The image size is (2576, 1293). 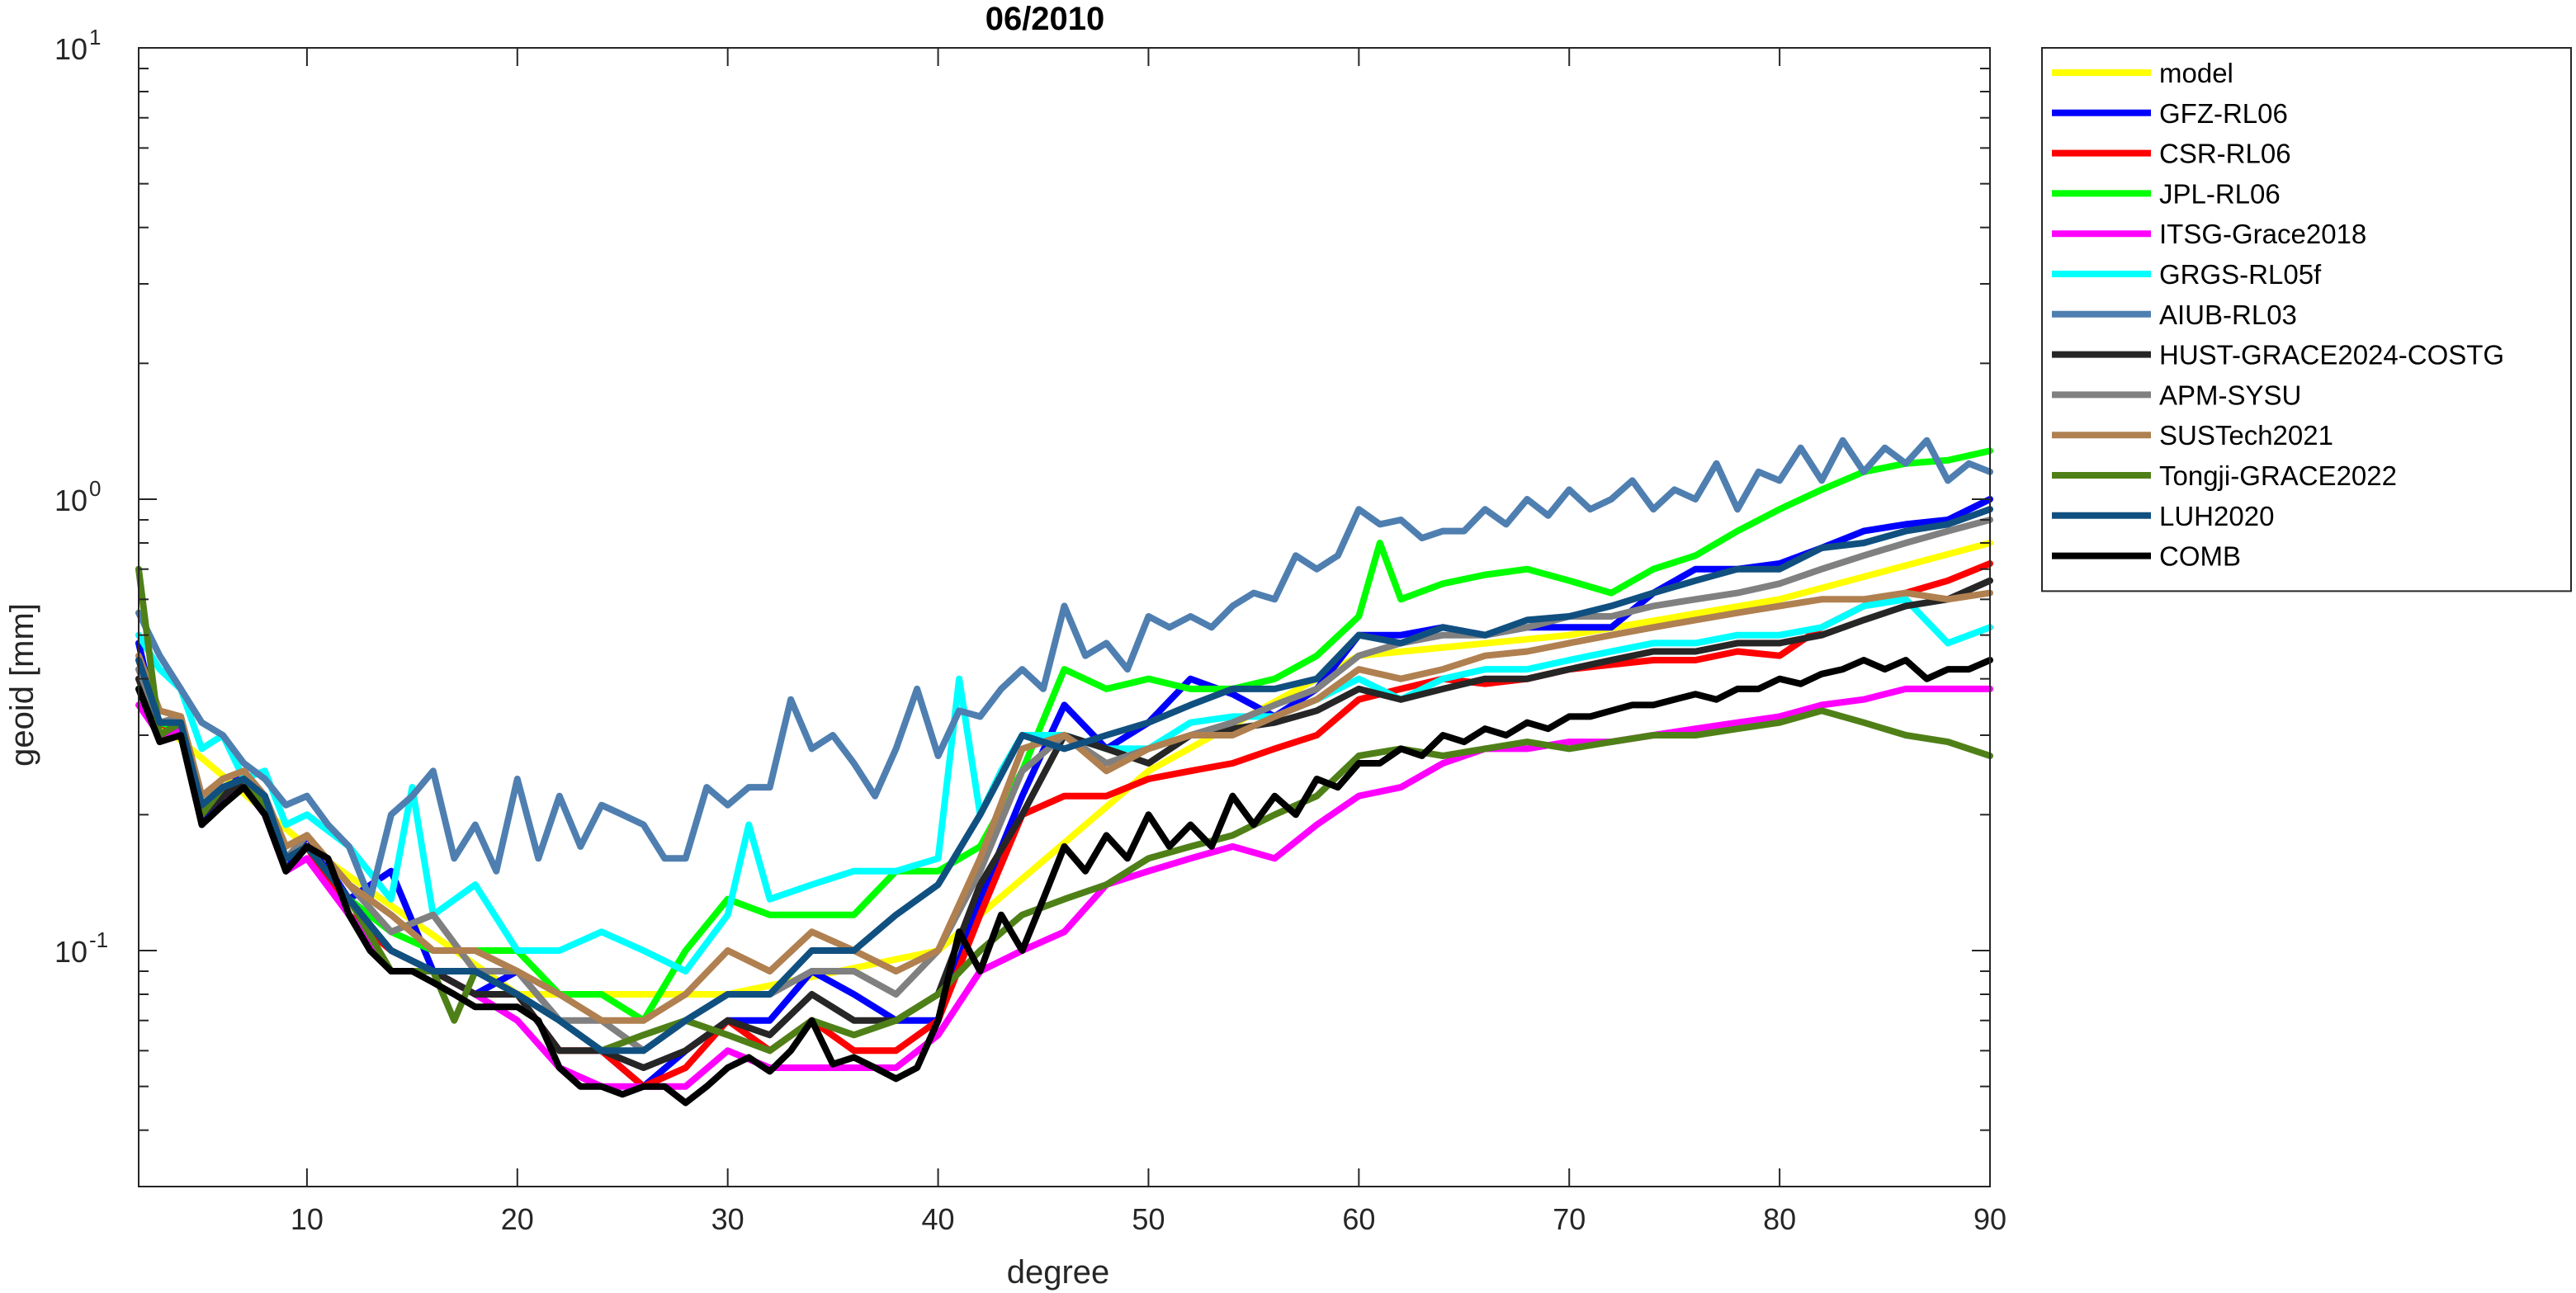 What do you see at coordinates (2278, 476) in the screenshot?
I see `legend-label: Tongji-GRACE2022` at bounding box center [2278, 476].